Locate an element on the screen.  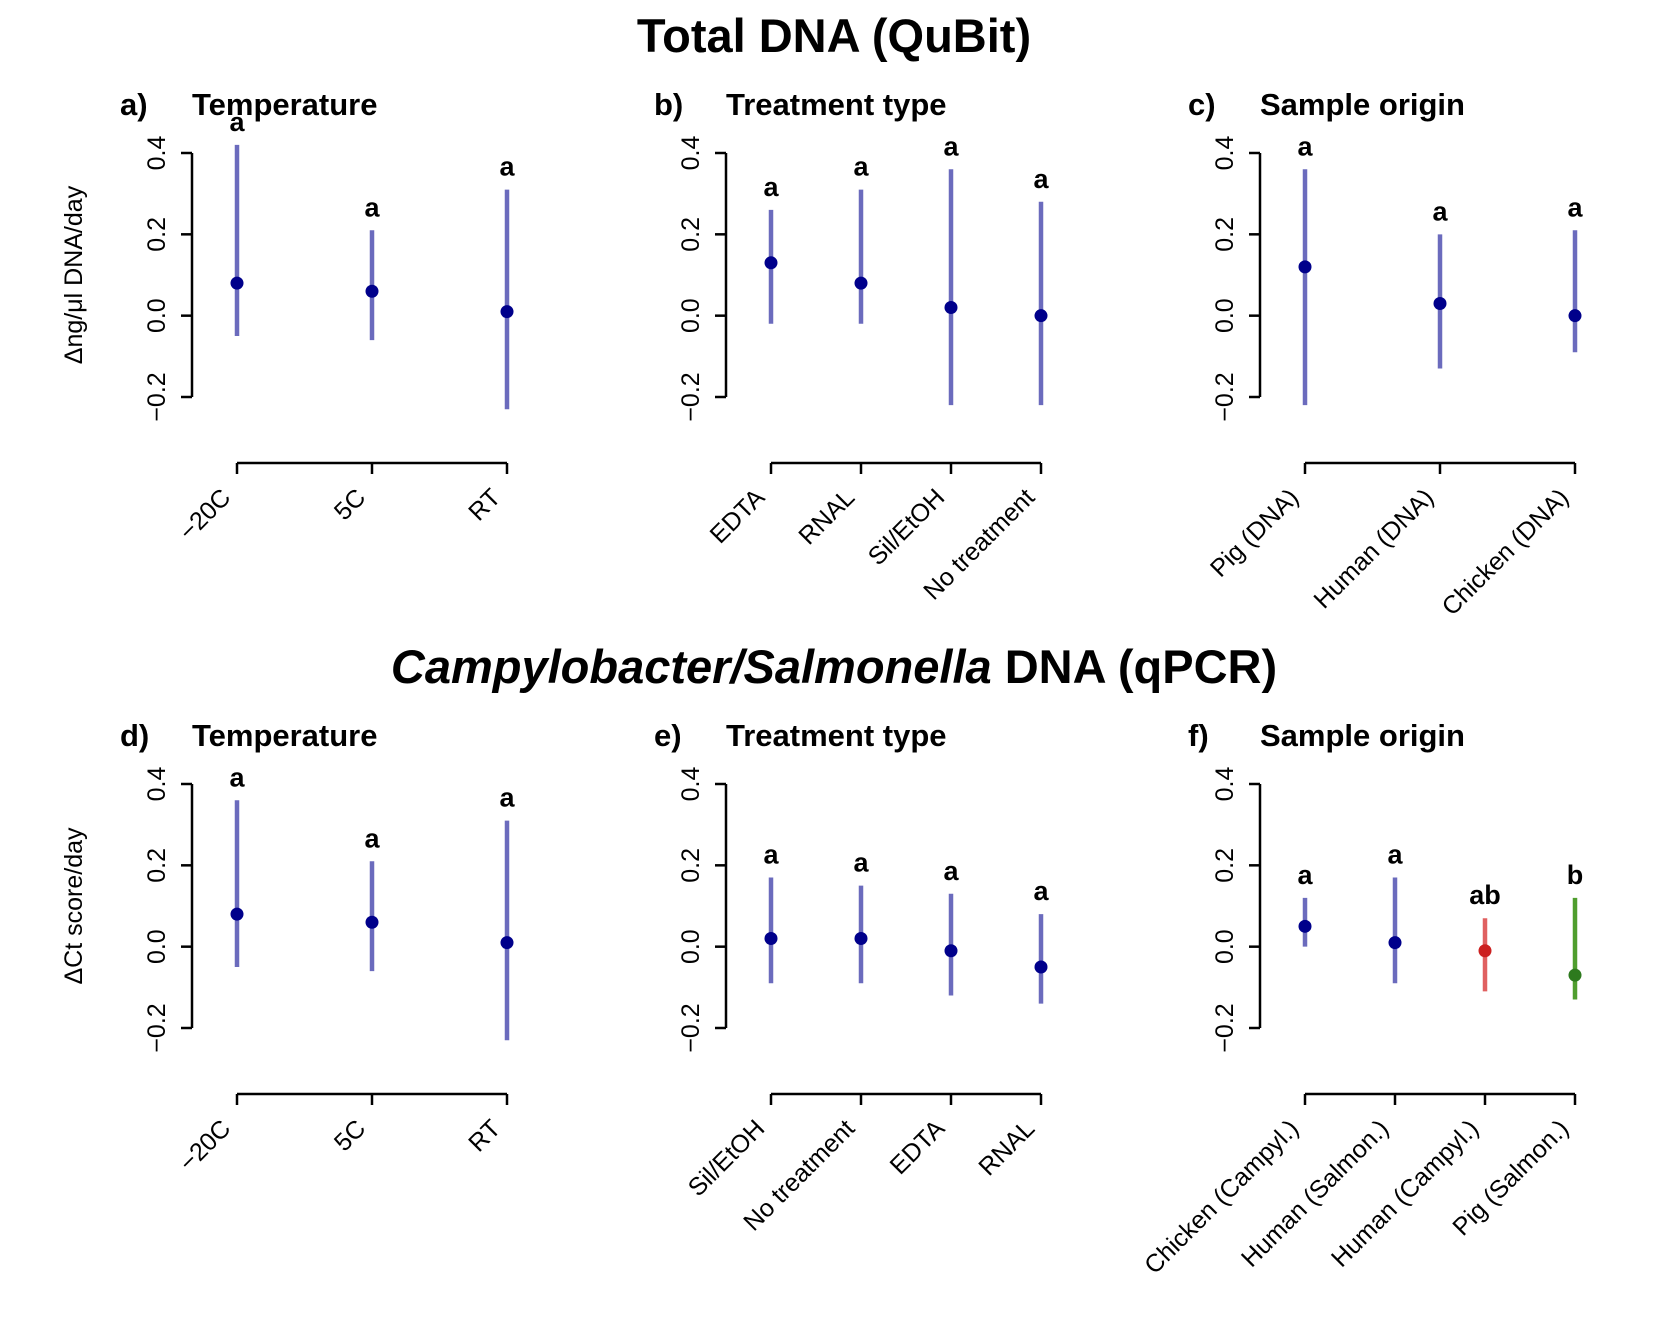
x-tick-label: Pig (DNA) is located at coordinates (1254, 532).